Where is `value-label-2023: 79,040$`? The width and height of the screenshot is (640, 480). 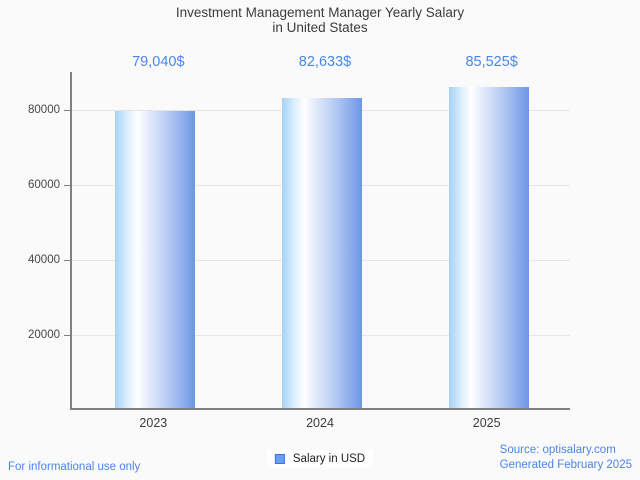 value-label-2023: 79,040$ is located at coordinates (158, 62).